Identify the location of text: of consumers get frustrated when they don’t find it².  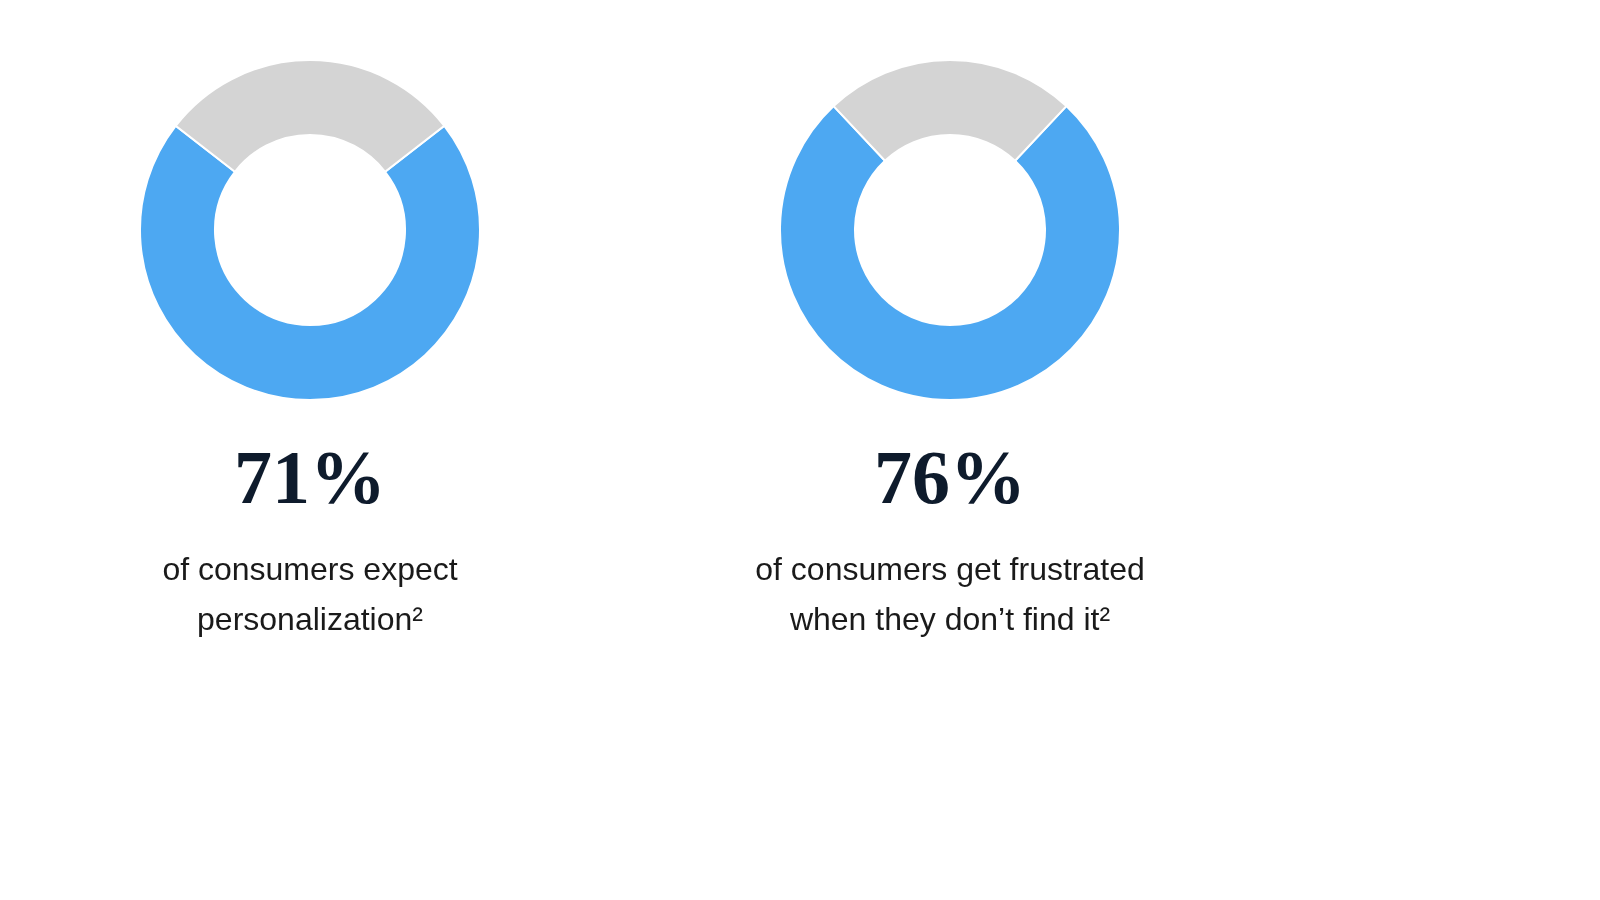
(950, 594).